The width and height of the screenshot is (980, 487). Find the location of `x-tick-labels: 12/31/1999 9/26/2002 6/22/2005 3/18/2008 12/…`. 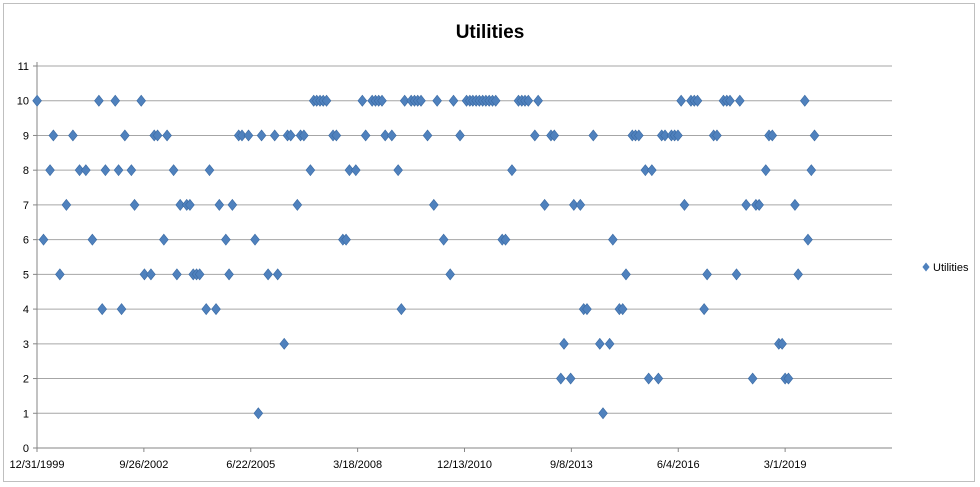

x-tick-labels: 12/31/1999 9/26/2002 6/22/2005 3/18/2008 12/… is located at coordinates (407, 465).